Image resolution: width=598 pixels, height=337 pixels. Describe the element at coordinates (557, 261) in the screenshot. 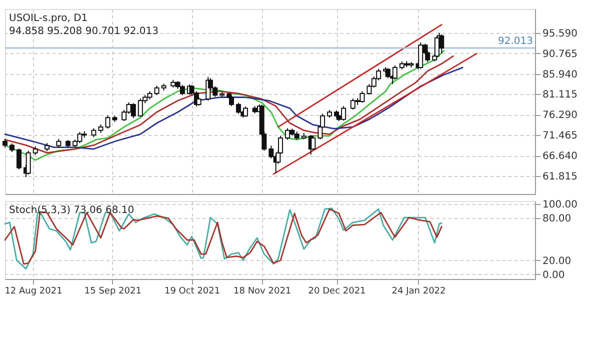

I see `y-tick-label: 20.00` at that location.